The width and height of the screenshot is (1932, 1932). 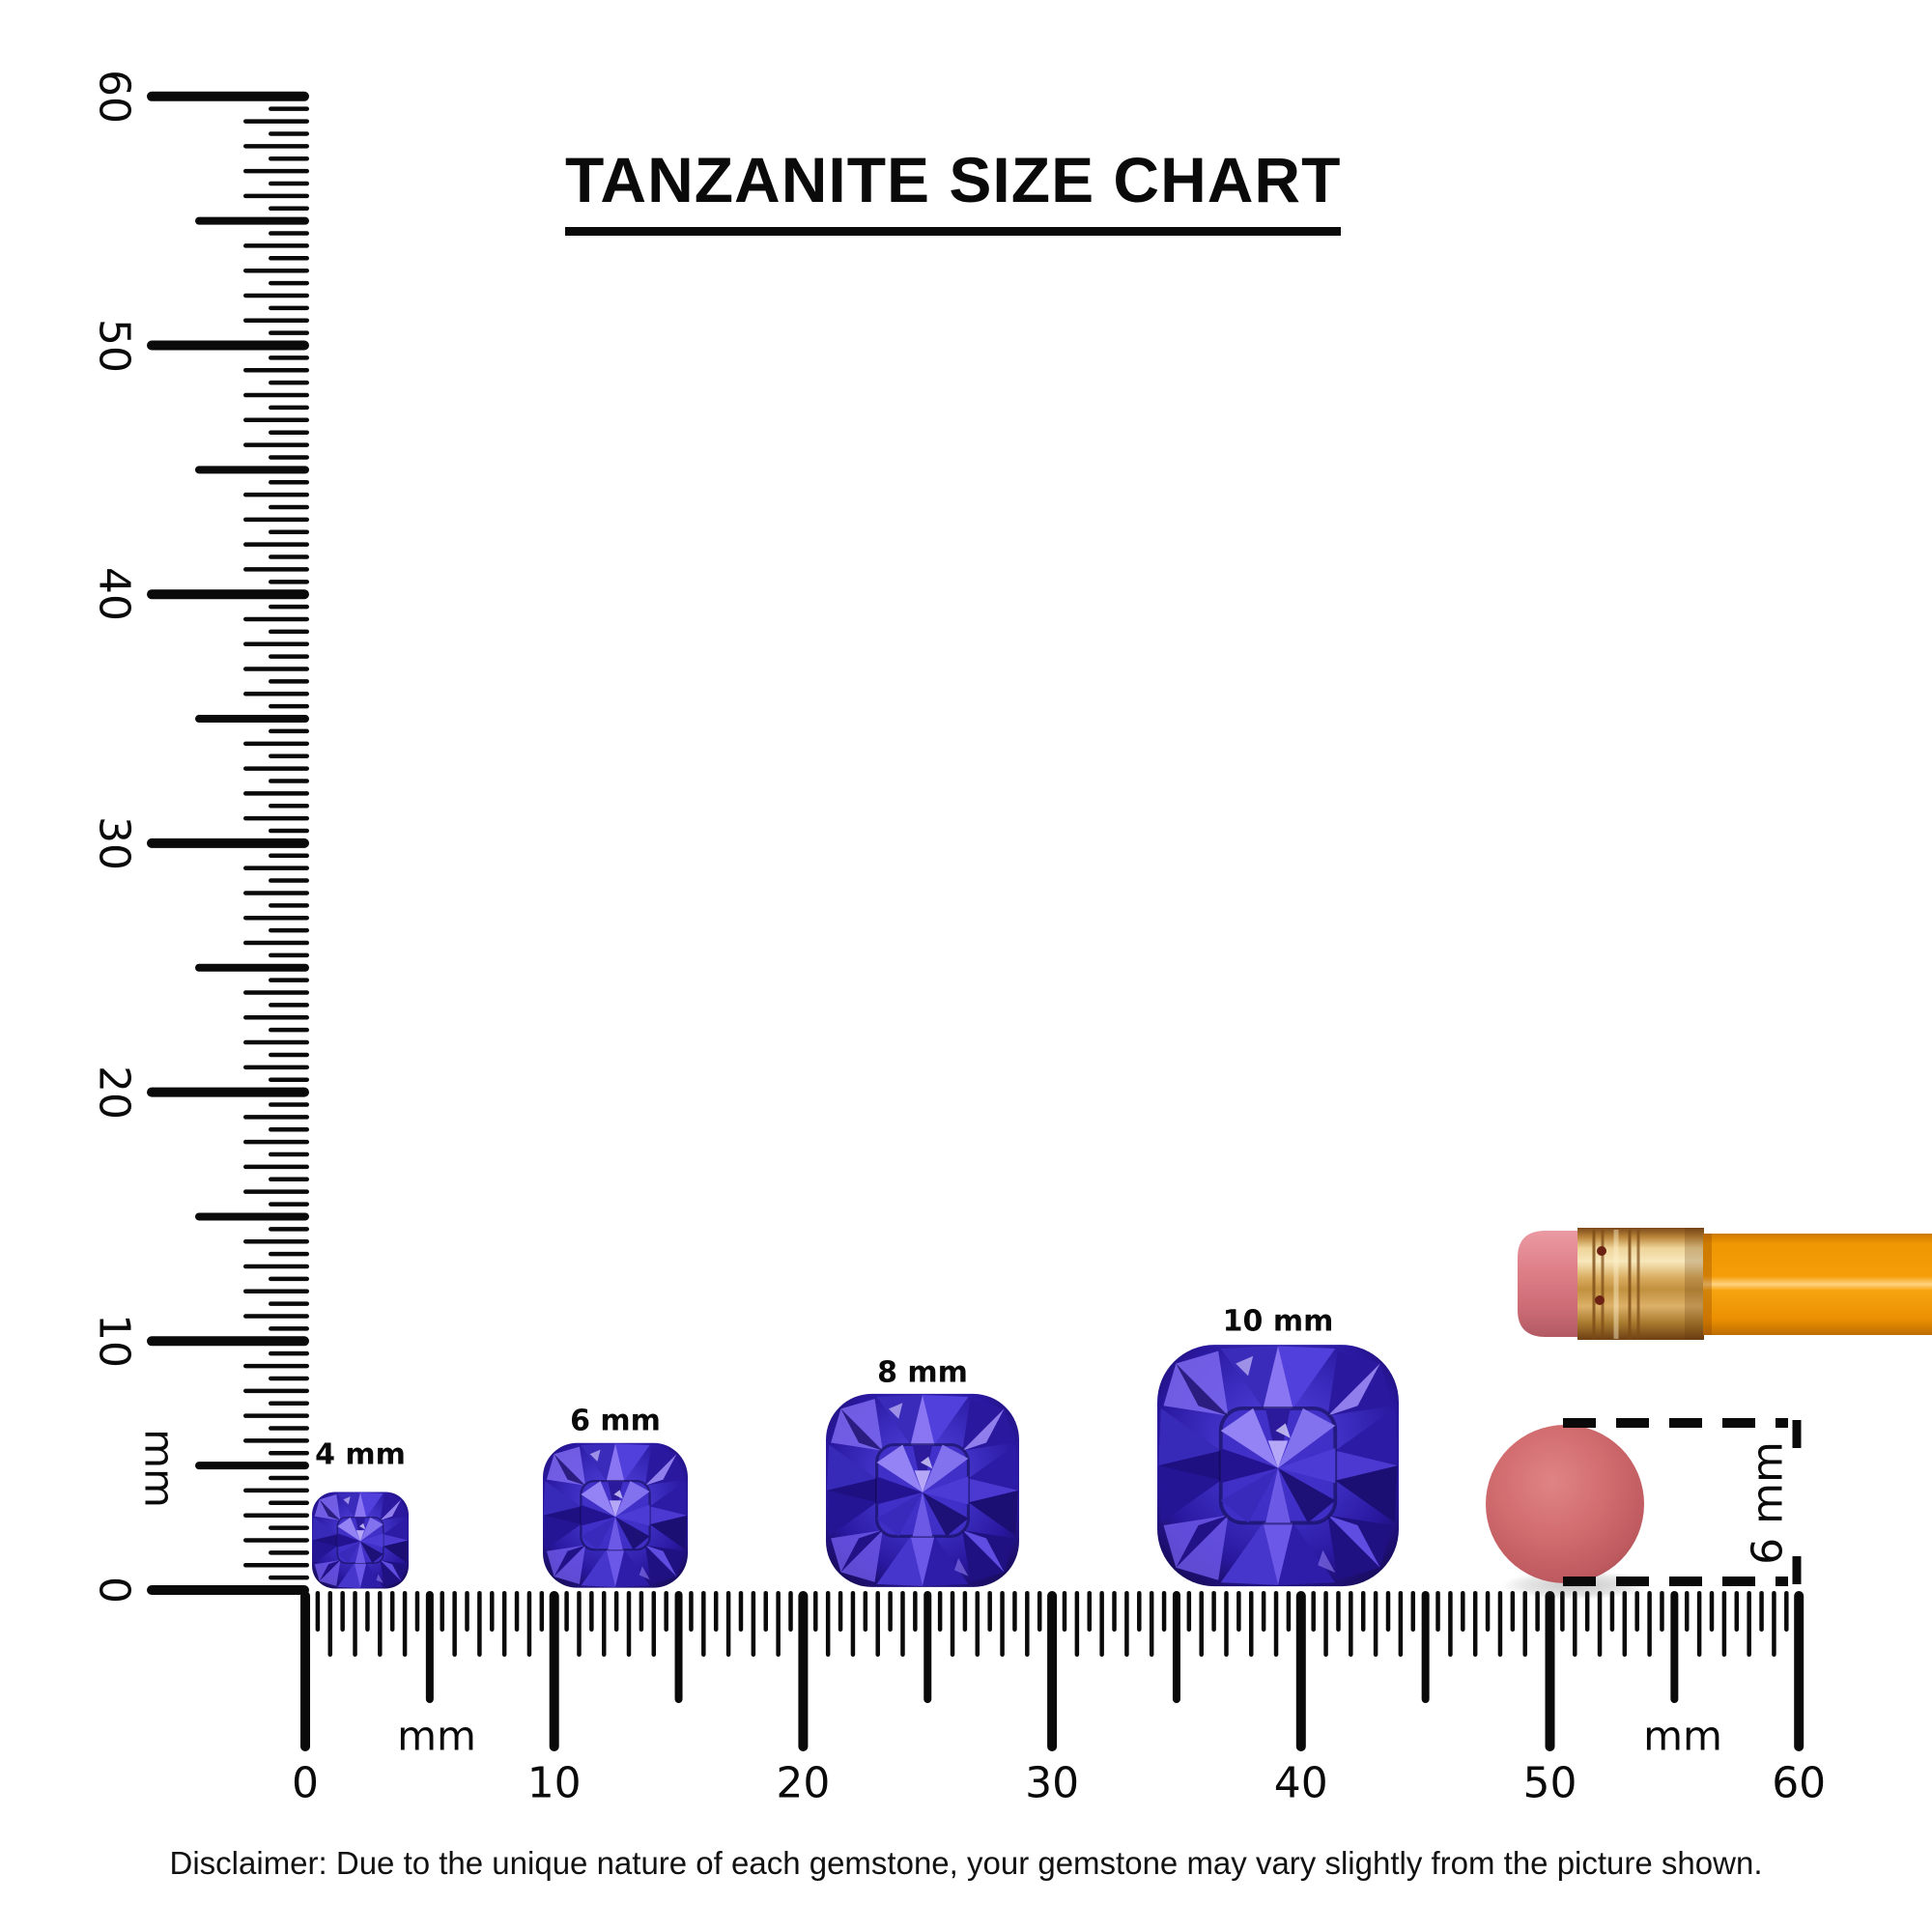 What do you see at coordinates (360, 1540) in the screenshot?
I see `tanzanite-gem-4mm` at bounding box center [360, 1540].